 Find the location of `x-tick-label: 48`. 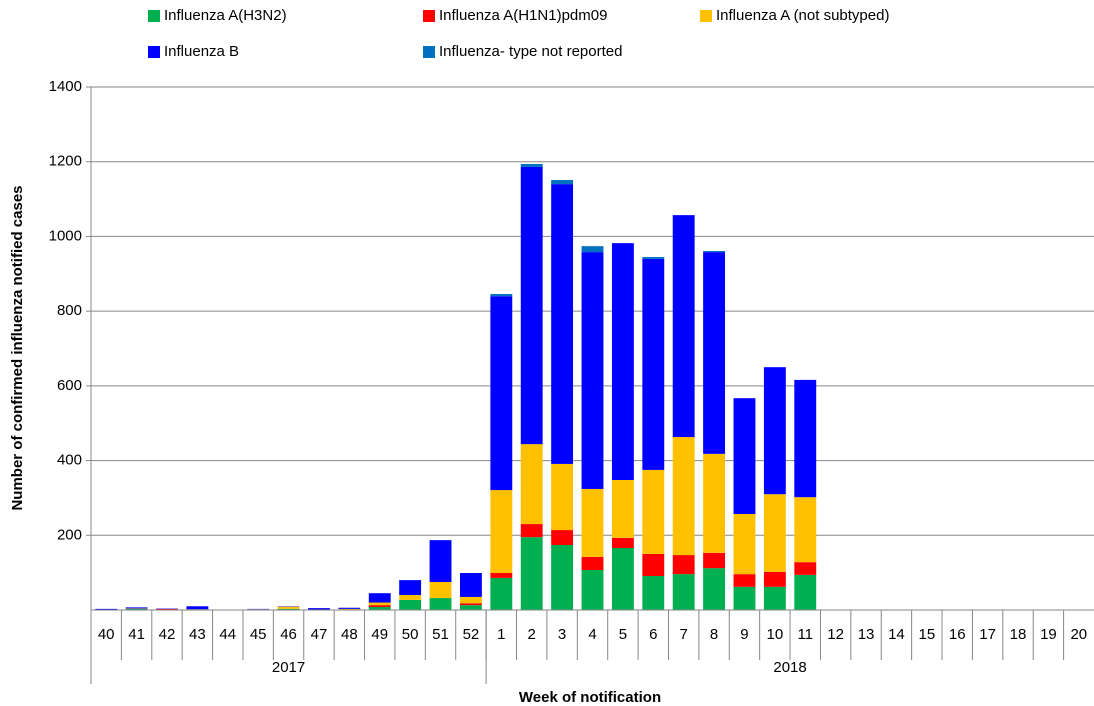

x-tick-label: 48 is located at coordinates (349, 634).